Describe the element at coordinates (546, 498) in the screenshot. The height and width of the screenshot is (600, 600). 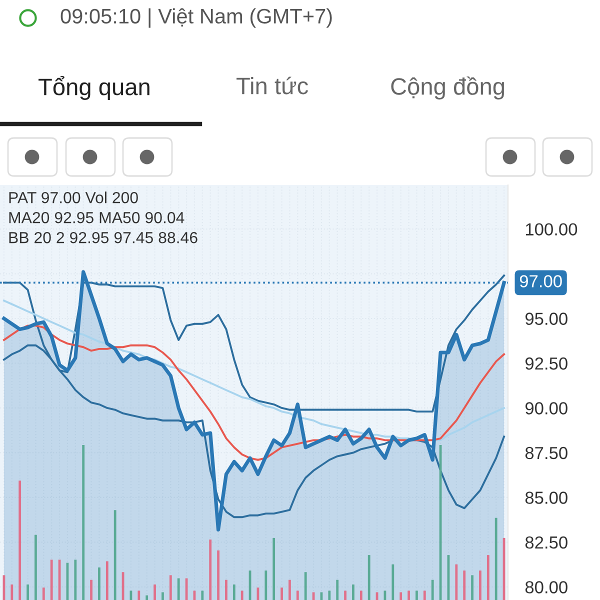
I see `y-tick-label: 85.00` at that location.